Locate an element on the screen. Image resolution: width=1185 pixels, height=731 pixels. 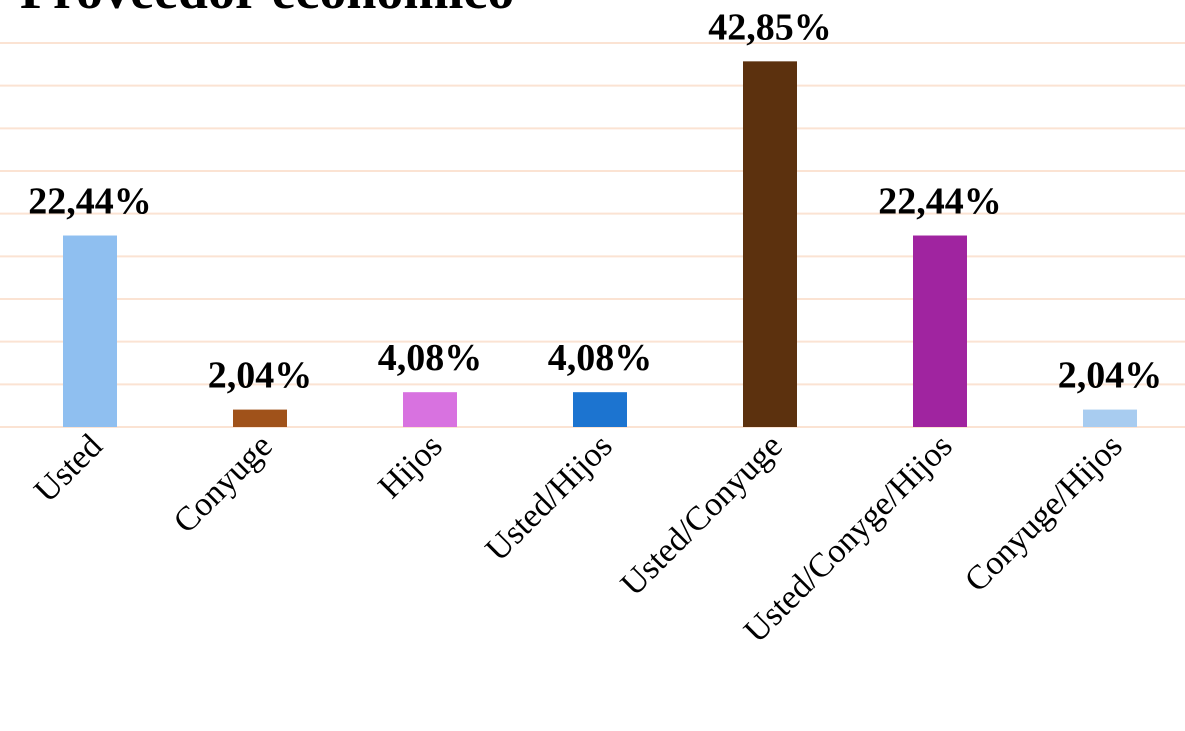
x-tick-label: Usted/Hijos is located at coordinates (549, 497).